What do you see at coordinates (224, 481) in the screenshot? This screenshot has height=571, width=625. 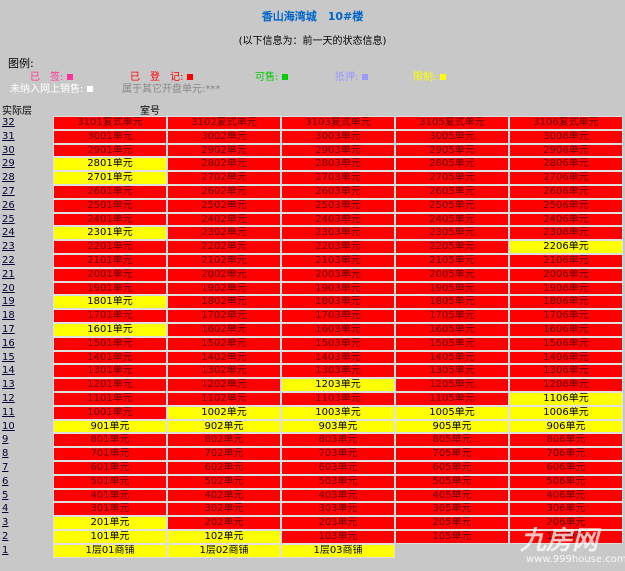 I see `unit-cell: 502单元` at bounding box center [224, 481].